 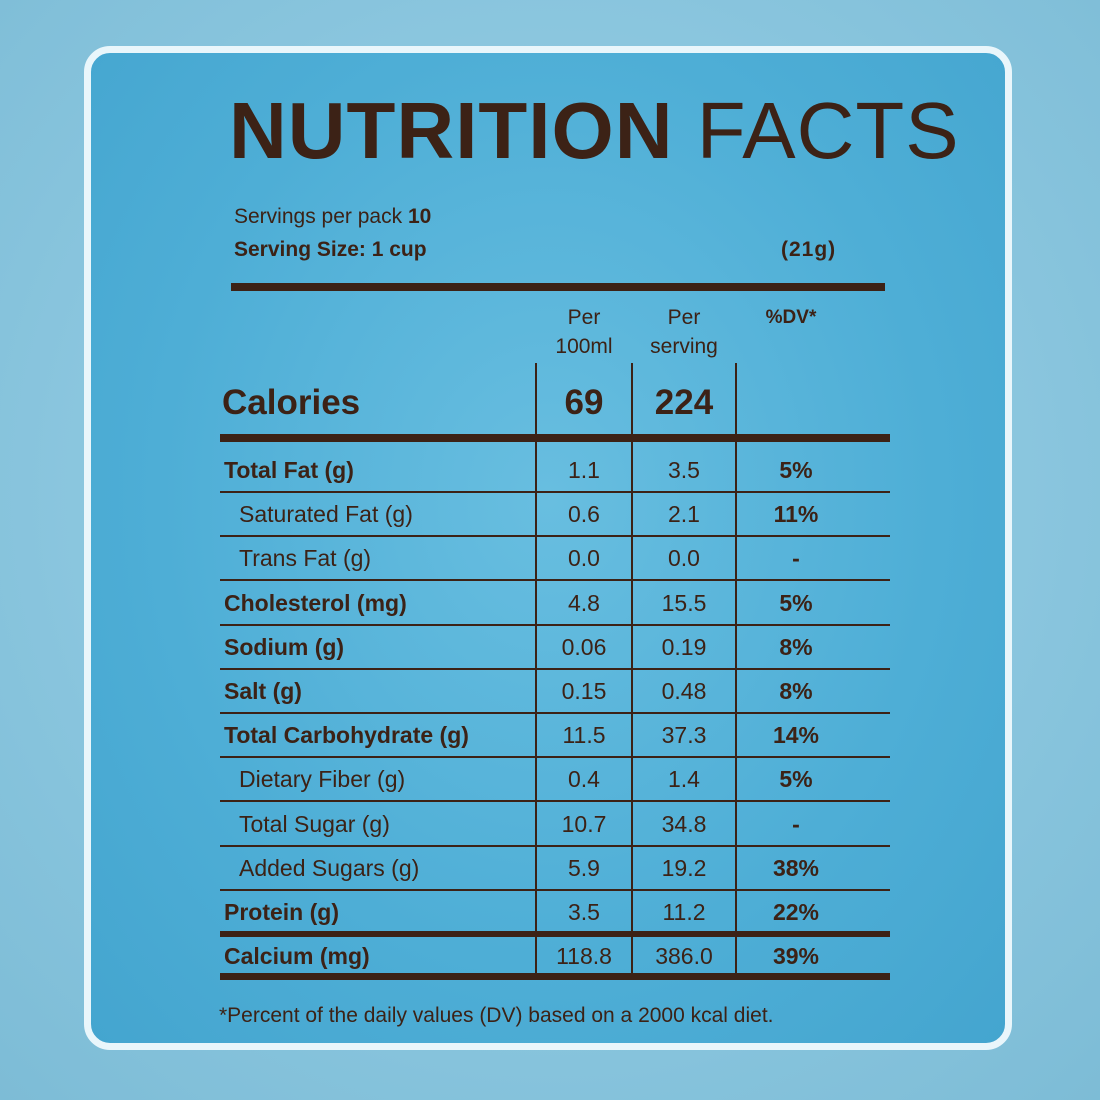 I want to click on nutrient-row: Cholesterol (mg) 4.8 15.5 5%, so click(x=555, y=603).